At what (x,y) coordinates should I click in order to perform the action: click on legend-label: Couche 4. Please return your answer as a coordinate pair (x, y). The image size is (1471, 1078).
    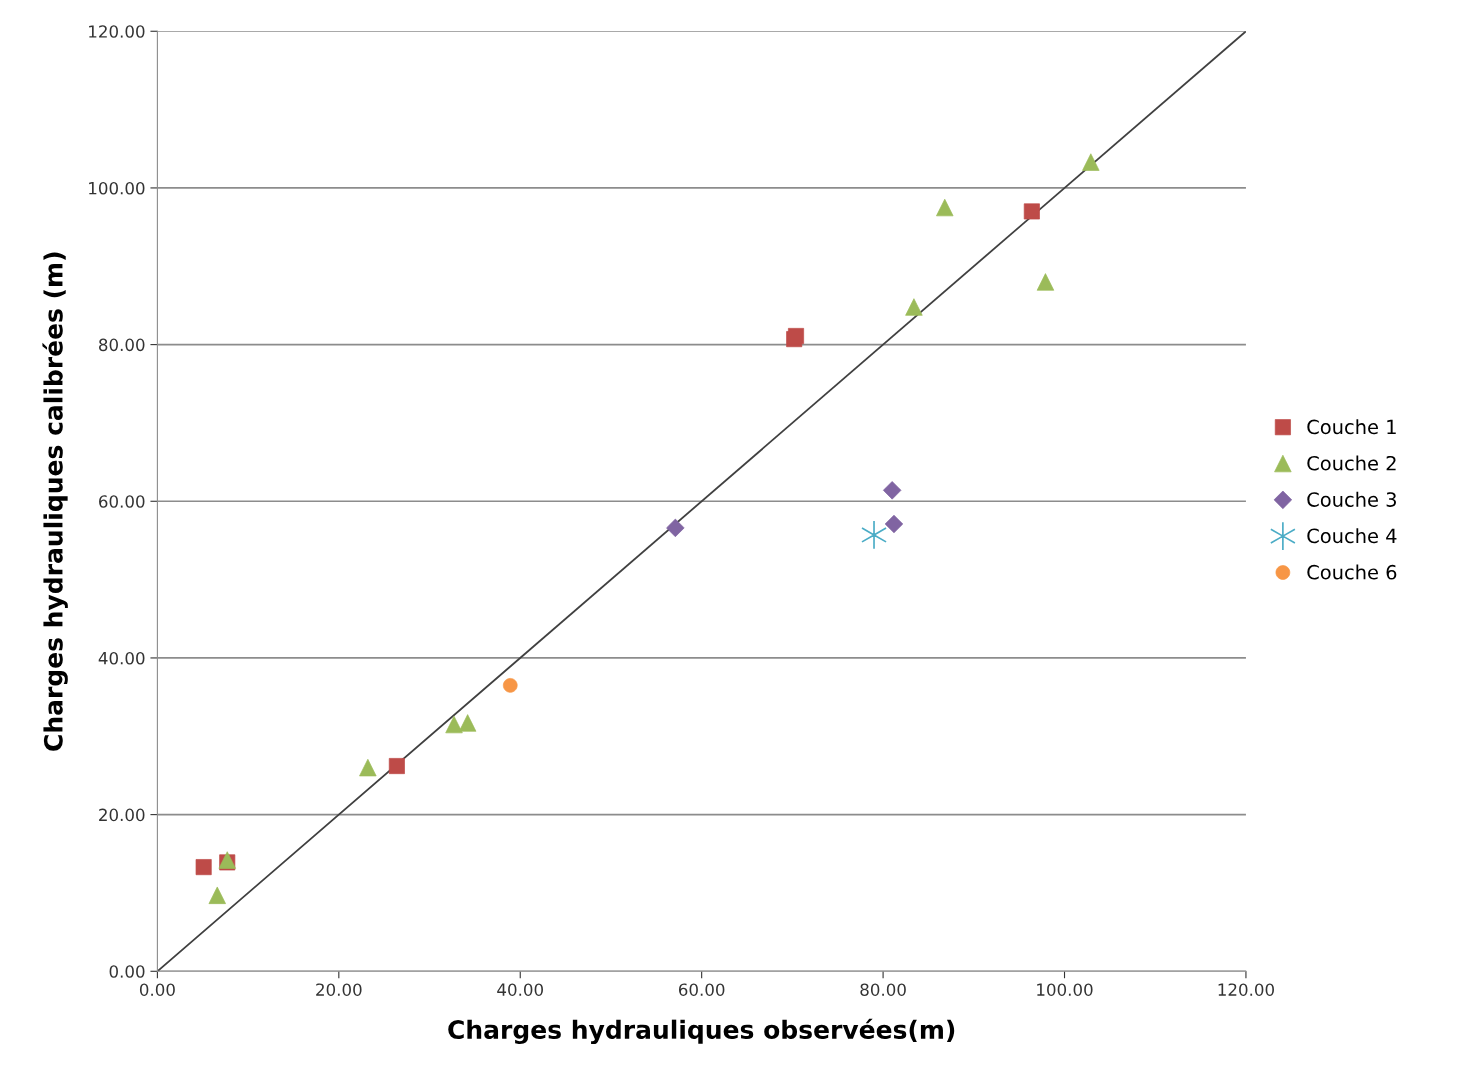
    Looking at the image, I should click on (1352, 536).